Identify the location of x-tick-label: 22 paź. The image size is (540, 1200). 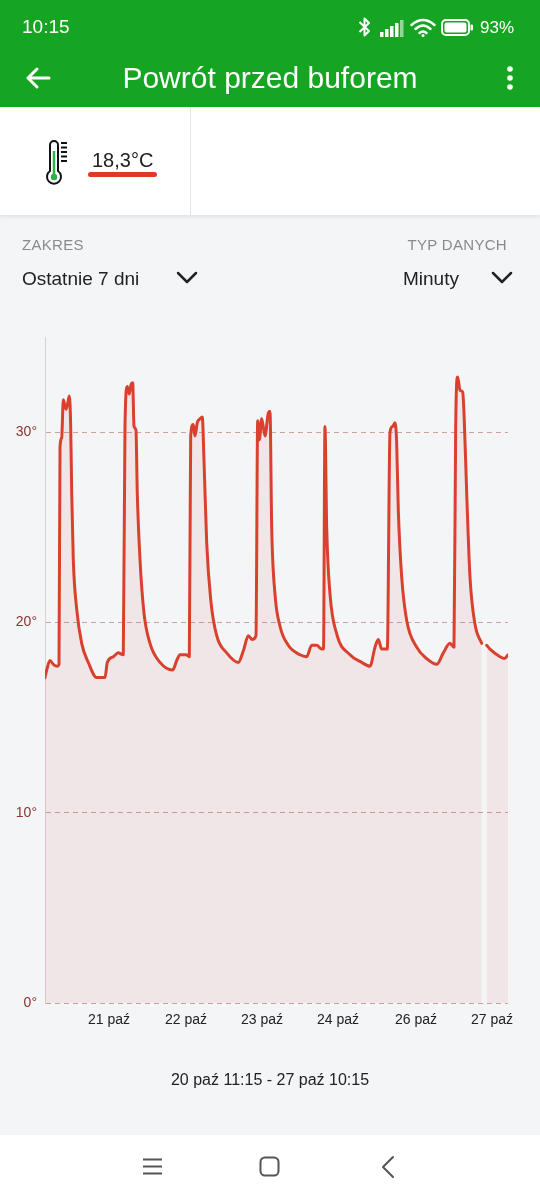
(185, 1019).